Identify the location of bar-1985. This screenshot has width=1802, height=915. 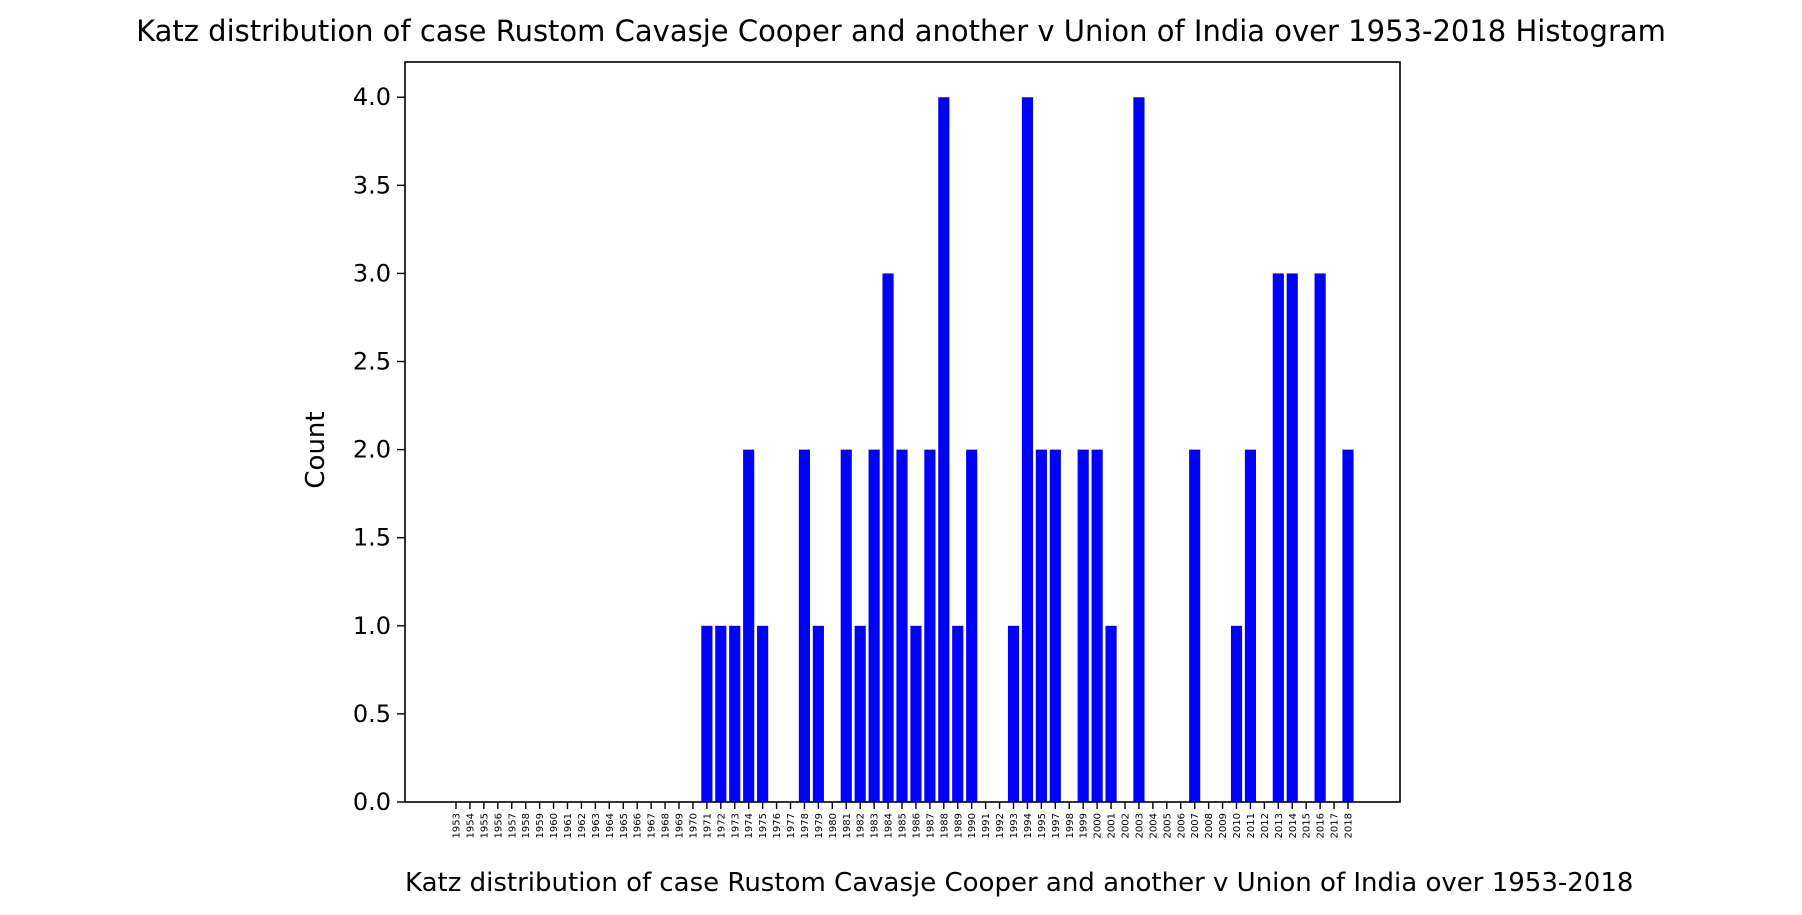
(902, 625).